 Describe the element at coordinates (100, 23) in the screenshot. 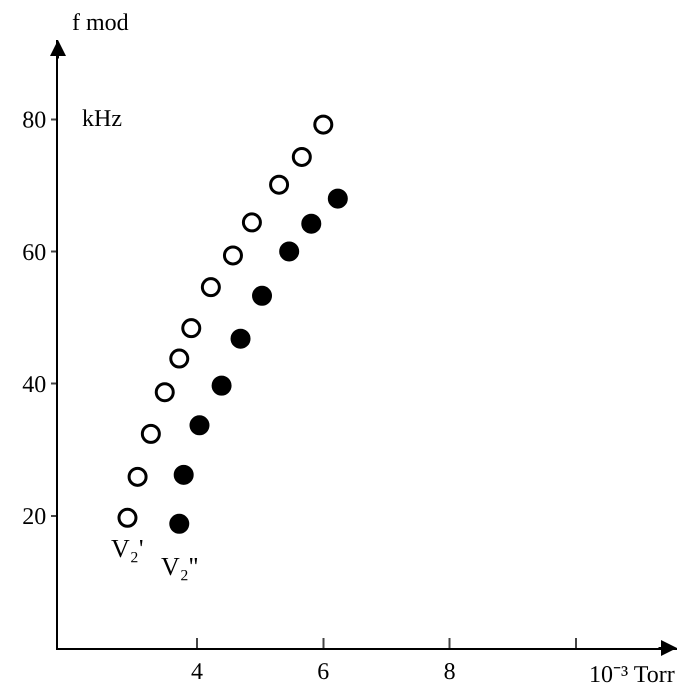

I see `y-axis-title: f mod` at that location.